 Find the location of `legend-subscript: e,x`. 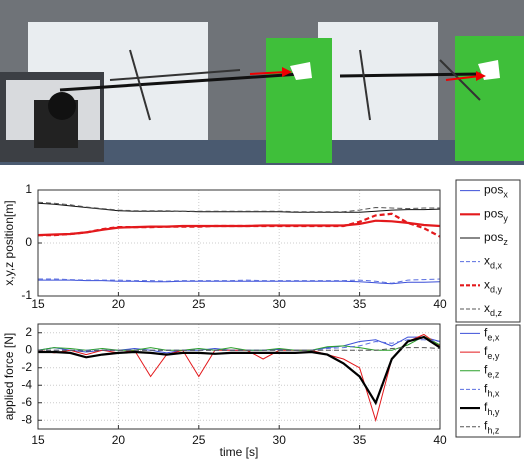

legend-subscript: e,x is located at coordinates (493, 338).